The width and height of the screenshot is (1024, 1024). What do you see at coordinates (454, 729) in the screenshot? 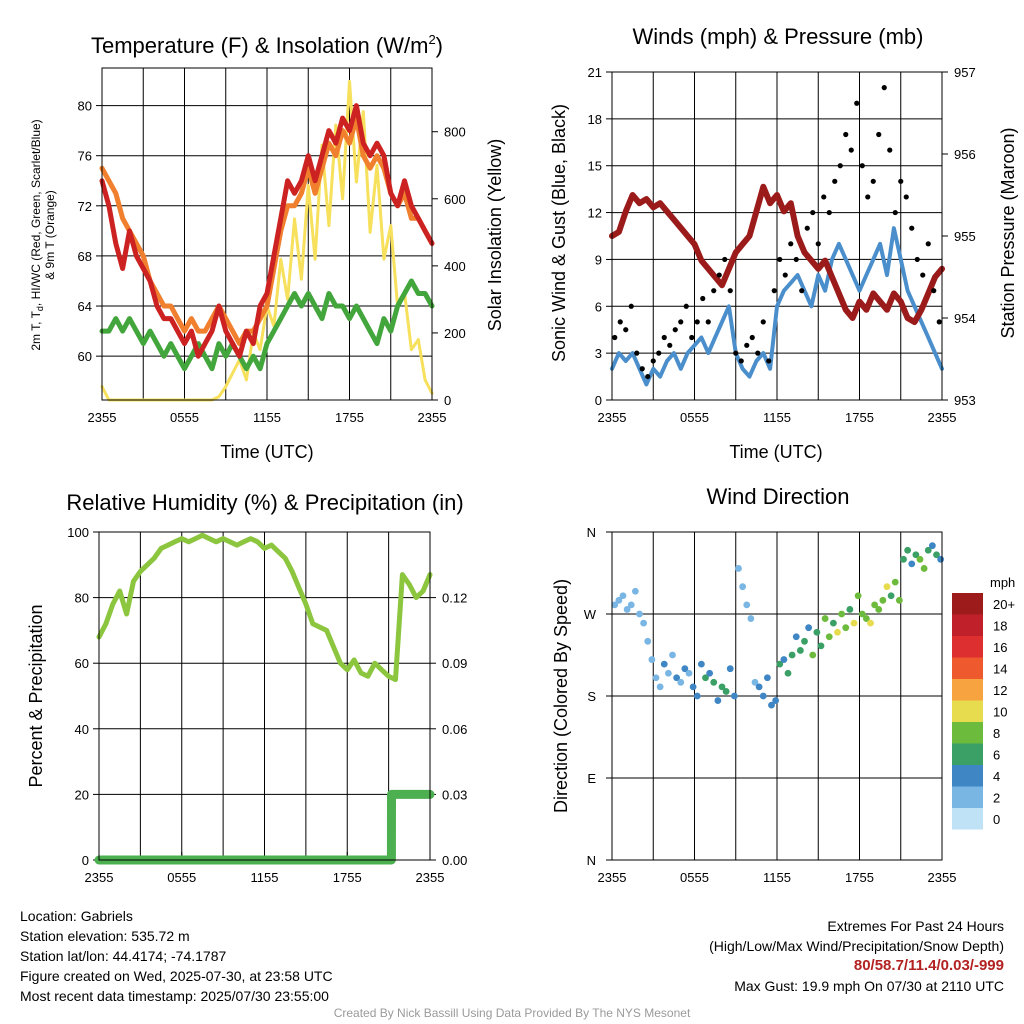
I see `rh-ytick-right-label: 0.06` at bounding box center [454, 729].